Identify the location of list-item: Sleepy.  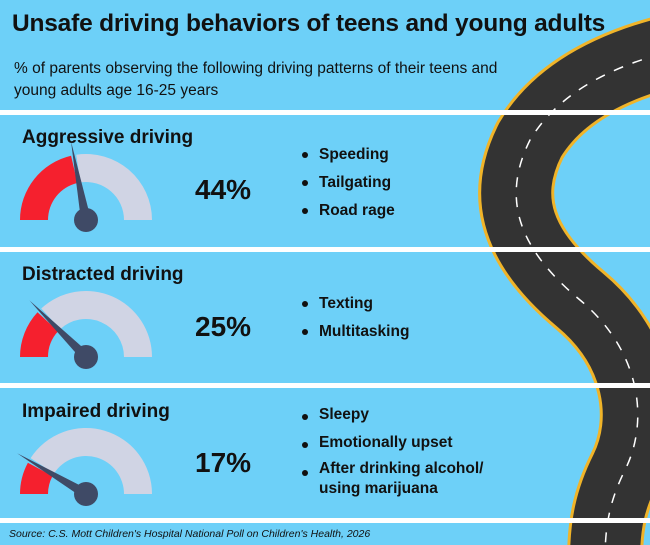
(412, 415).